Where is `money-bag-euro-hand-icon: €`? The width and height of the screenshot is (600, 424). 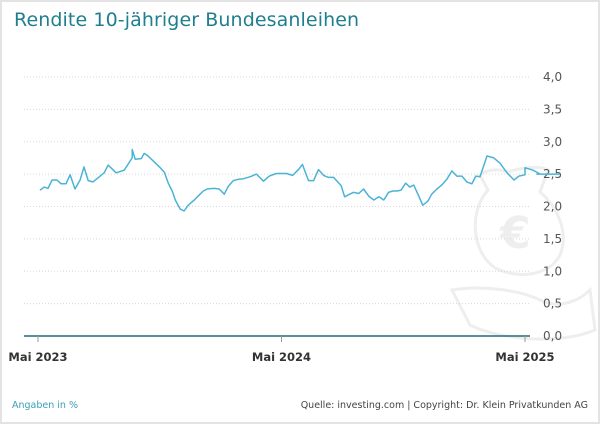
money-bag-euro-hand-icon: € is located at coordinates (523, 253).